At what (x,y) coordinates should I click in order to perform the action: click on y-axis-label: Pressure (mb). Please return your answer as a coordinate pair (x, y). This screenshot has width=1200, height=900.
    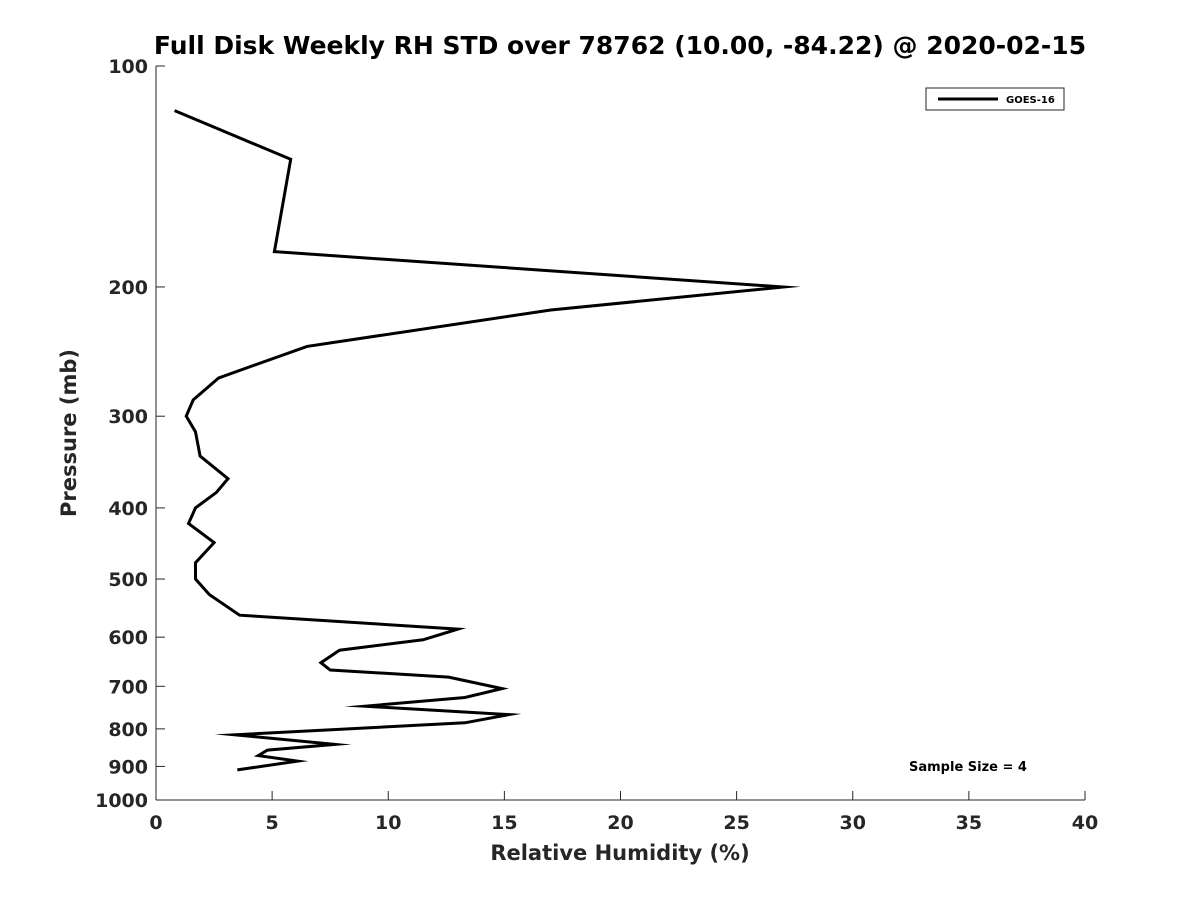
    Looking at the image, I should click on (69, 433).